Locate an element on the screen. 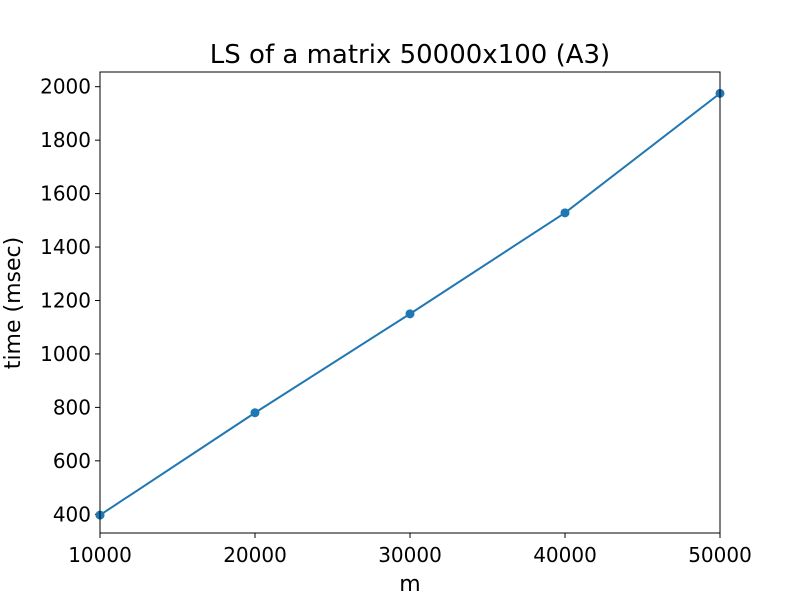 The height and width of the screenshot is (600, 800). x-tick-label: 30000 is located at coordinates (410, 555).